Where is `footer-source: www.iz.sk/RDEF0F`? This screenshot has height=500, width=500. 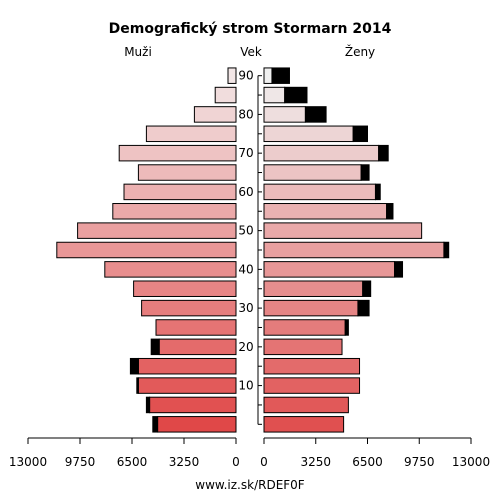
footer-source: www.iz.sk/RDEF0F is located at coordinates (250, 485).